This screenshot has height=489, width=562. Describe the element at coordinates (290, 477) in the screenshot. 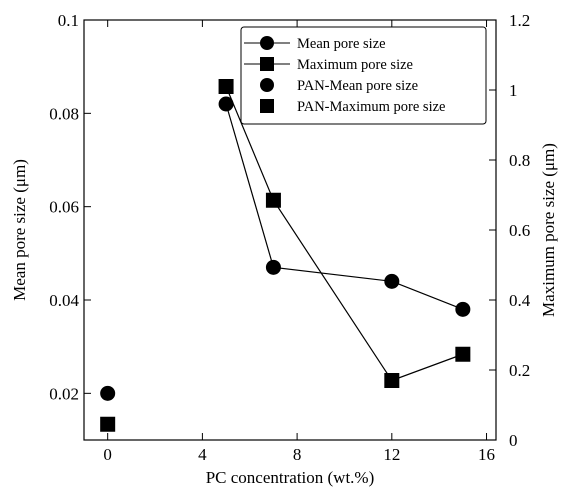

I see `x-axis-label: PC concentration (wt.%)` at that location.